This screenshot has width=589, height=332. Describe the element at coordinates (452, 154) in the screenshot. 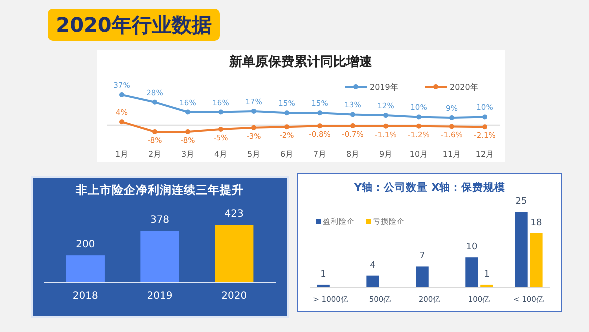

I see `x-tick-label: 11月` at that location.